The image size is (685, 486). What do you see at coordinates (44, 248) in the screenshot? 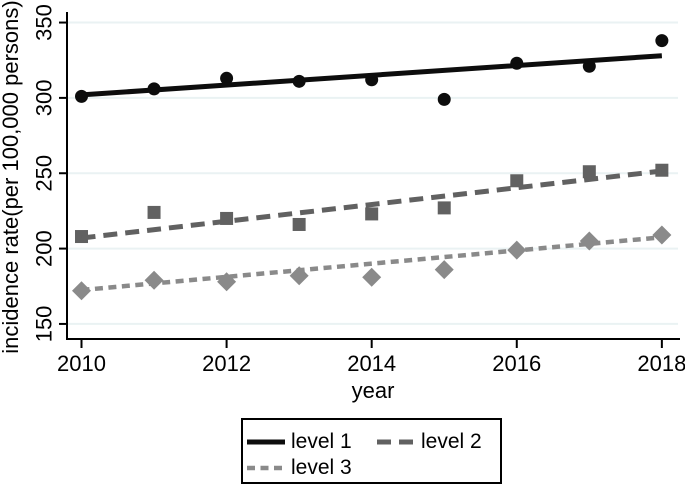
I see `y-tick-label: 200` at bounding box center [44, 248].